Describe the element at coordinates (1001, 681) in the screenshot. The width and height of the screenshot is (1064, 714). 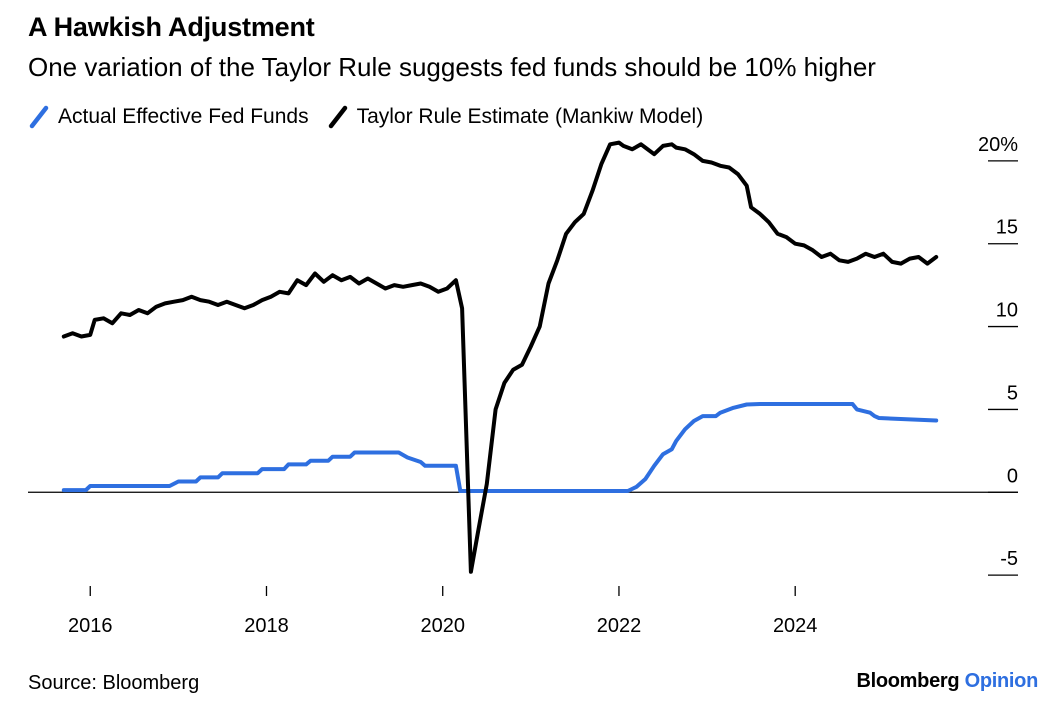
I see `brand-sub: Opinion` at that location.